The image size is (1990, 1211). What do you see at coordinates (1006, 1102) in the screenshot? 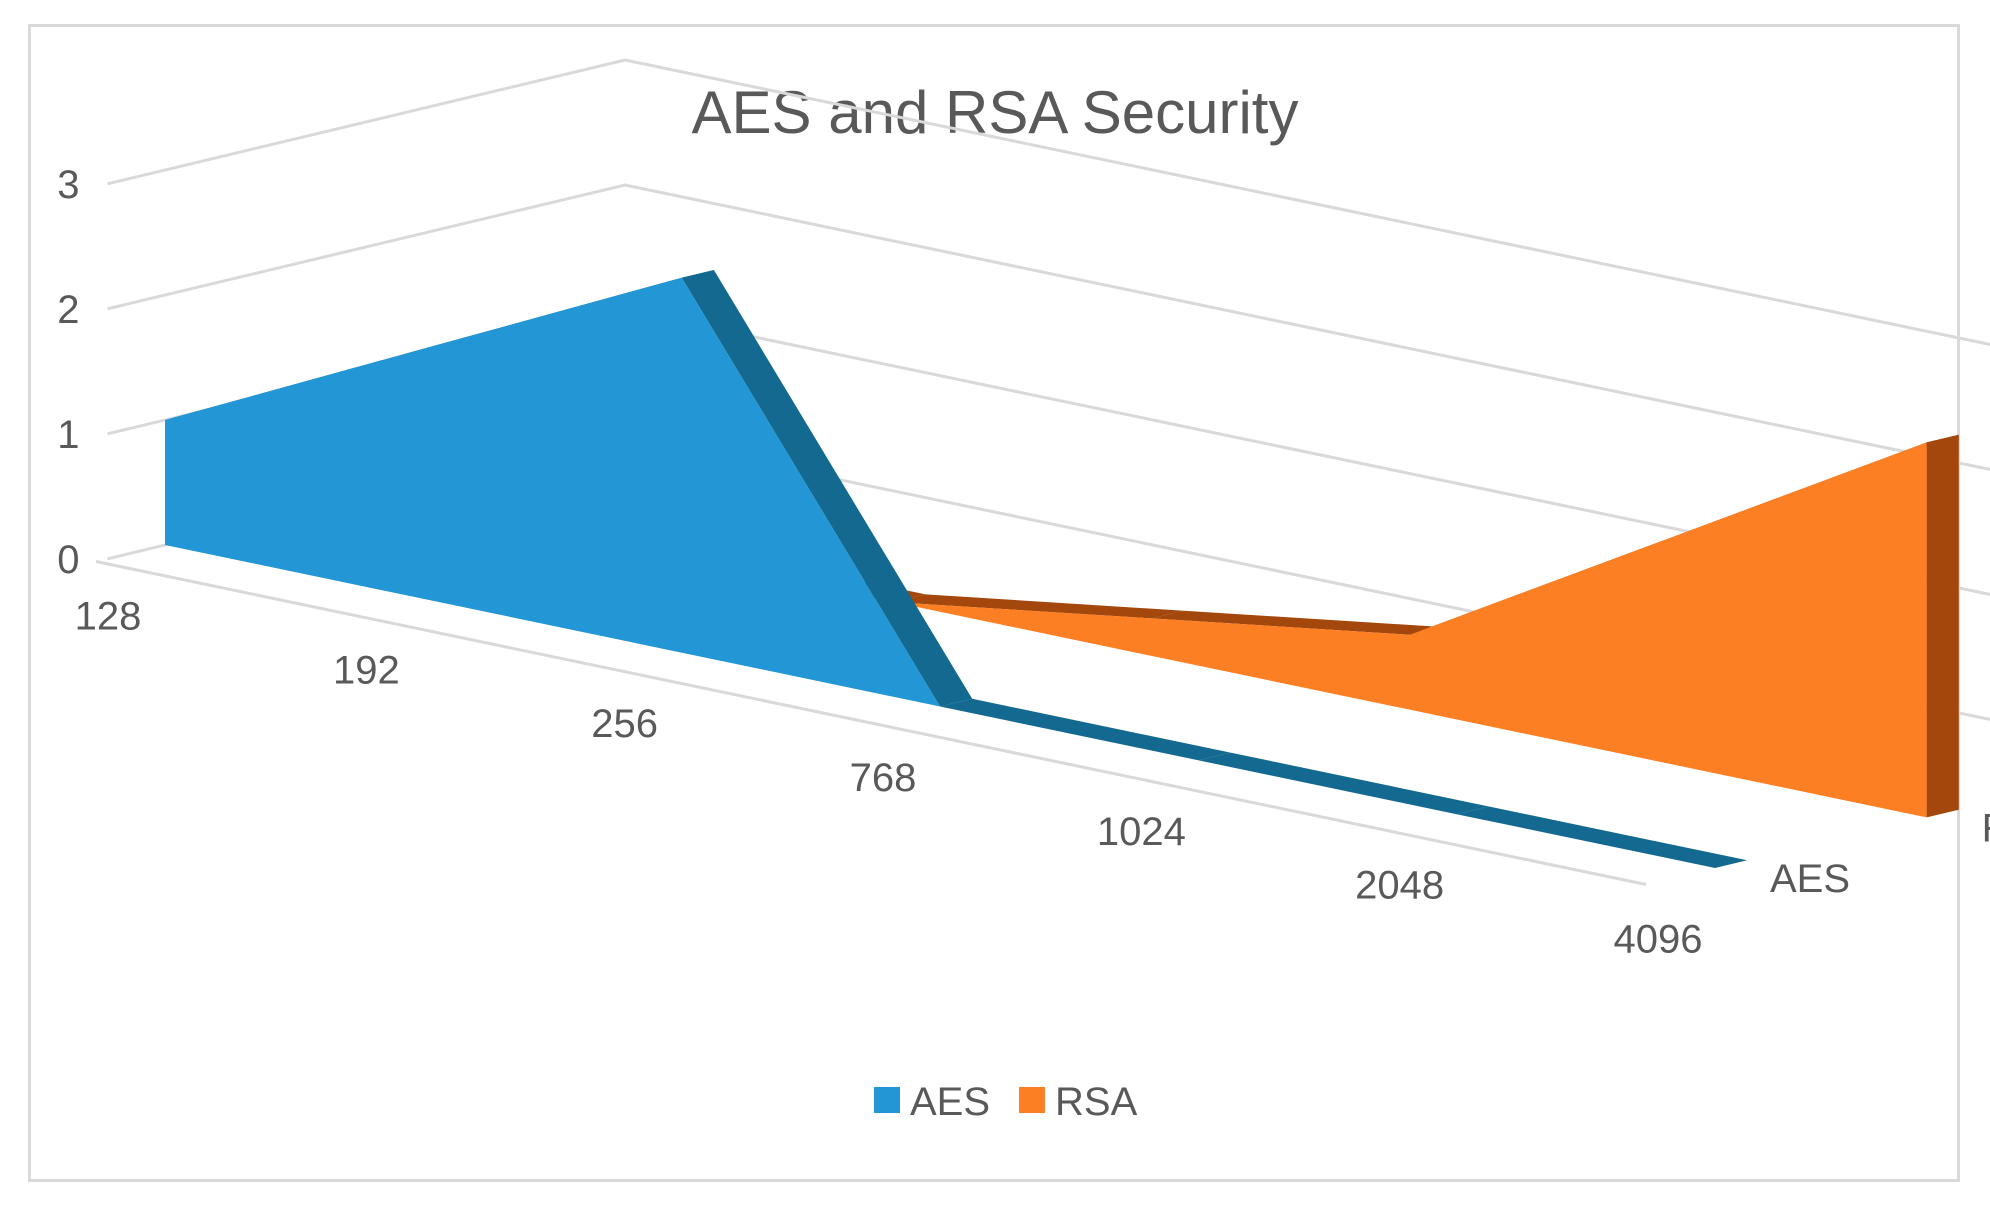
I see `legend: AES RSA` at bounding box center [1006, 1102].